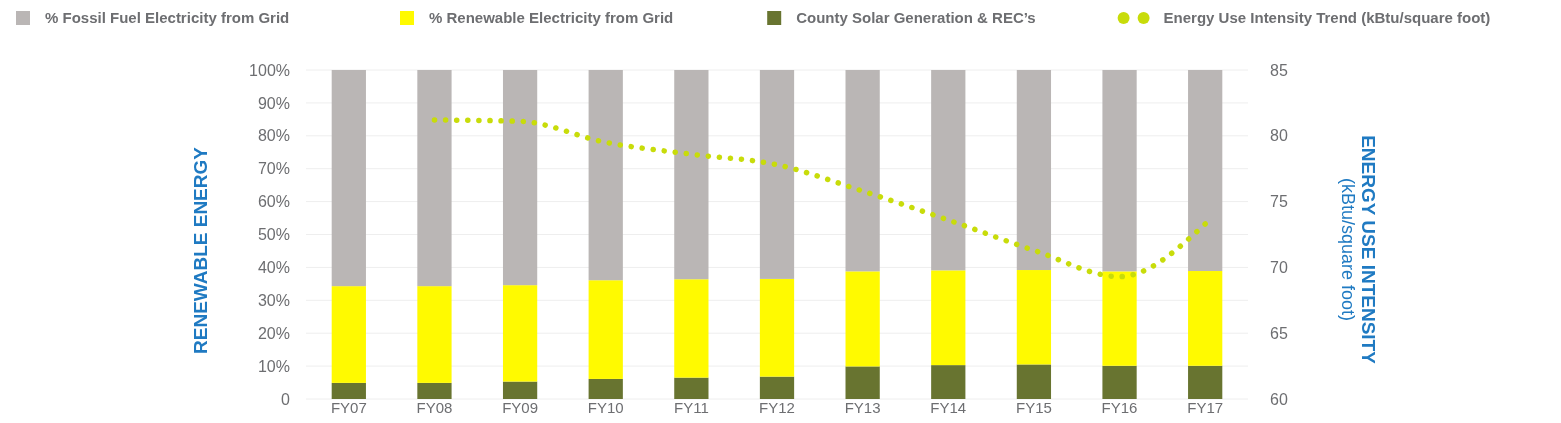 The width and height of the screenshot is (1561, 423). Describe the element at coordinates (916, 18) in the screenshot. I see `legend-label: County Solar Generation & REC’s` at that location.